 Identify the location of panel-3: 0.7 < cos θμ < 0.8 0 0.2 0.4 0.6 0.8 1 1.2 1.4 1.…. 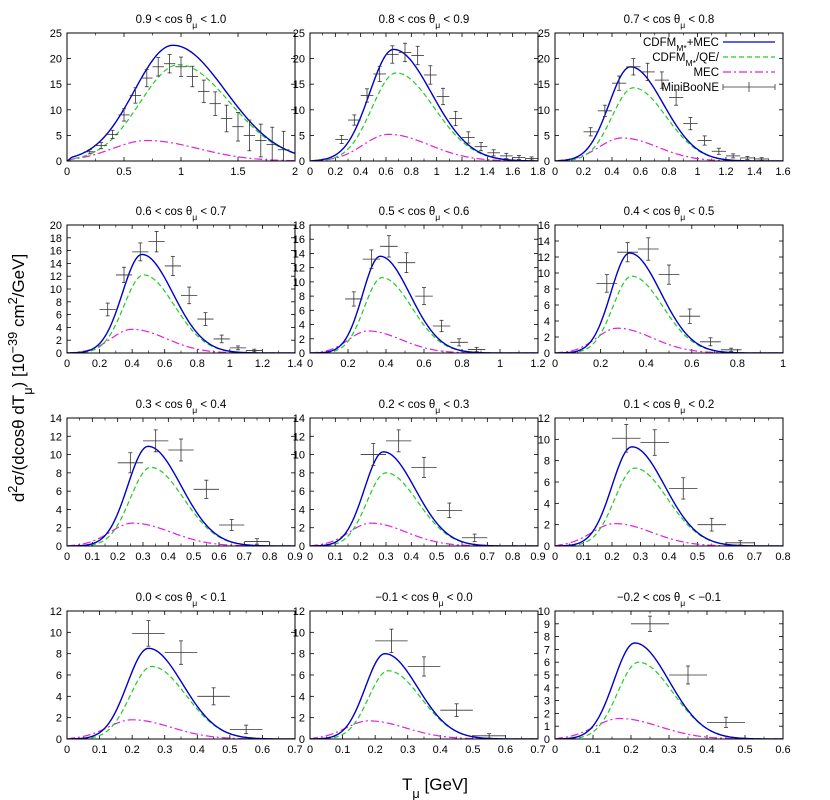
(664, 96).